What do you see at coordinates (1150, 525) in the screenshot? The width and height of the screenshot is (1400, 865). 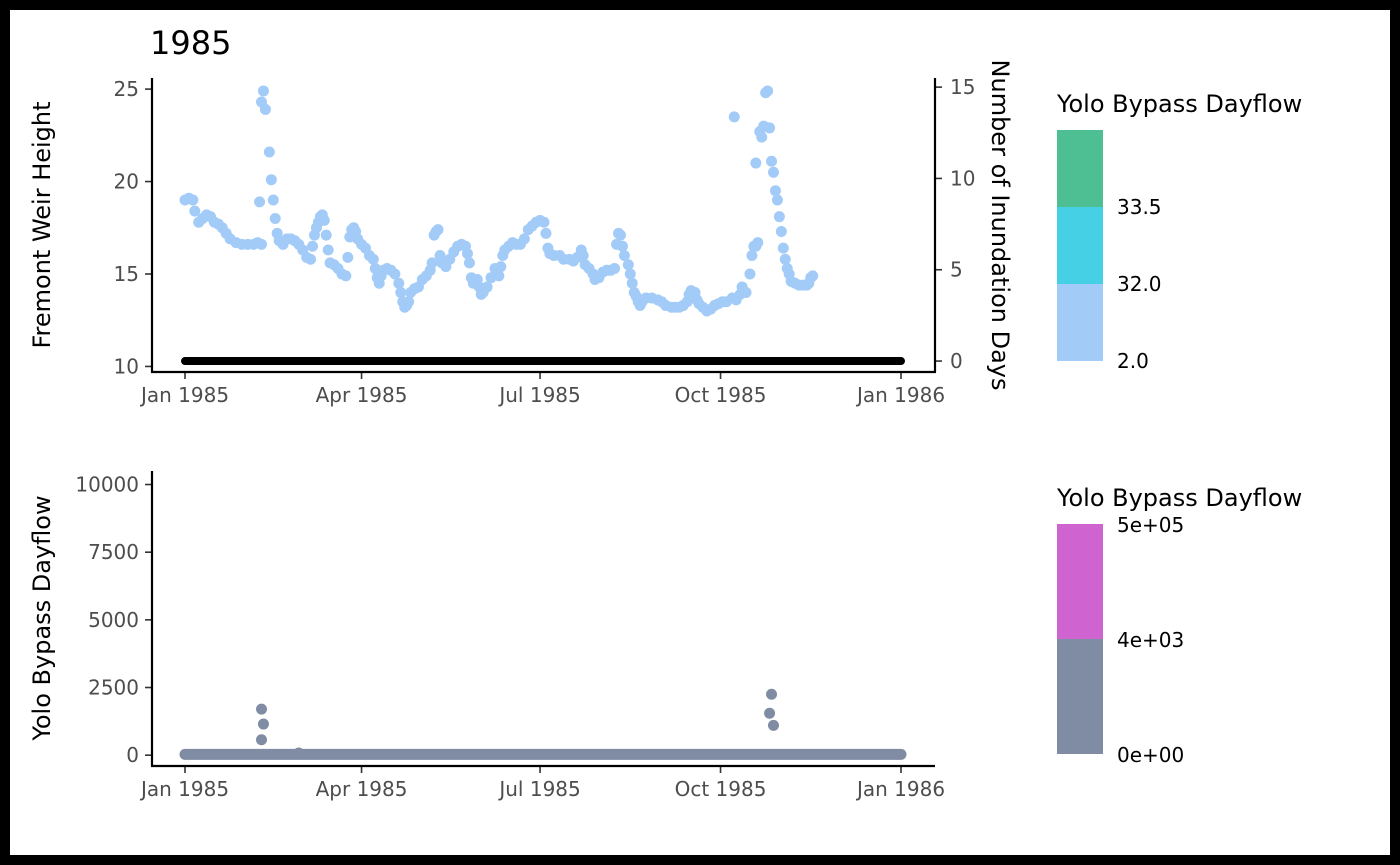 I see `legend-label: 5e+05` at bounding box center [1150, 525].